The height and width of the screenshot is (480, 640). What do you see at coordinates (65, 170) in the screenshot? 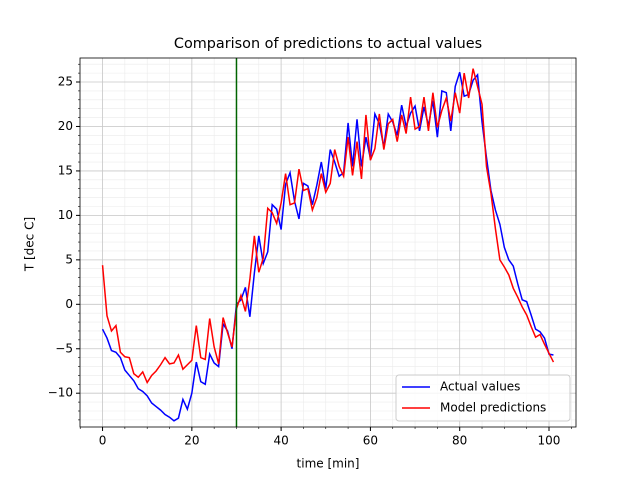
I see `y-tick-label: 15` at bounding box center [65, 170].